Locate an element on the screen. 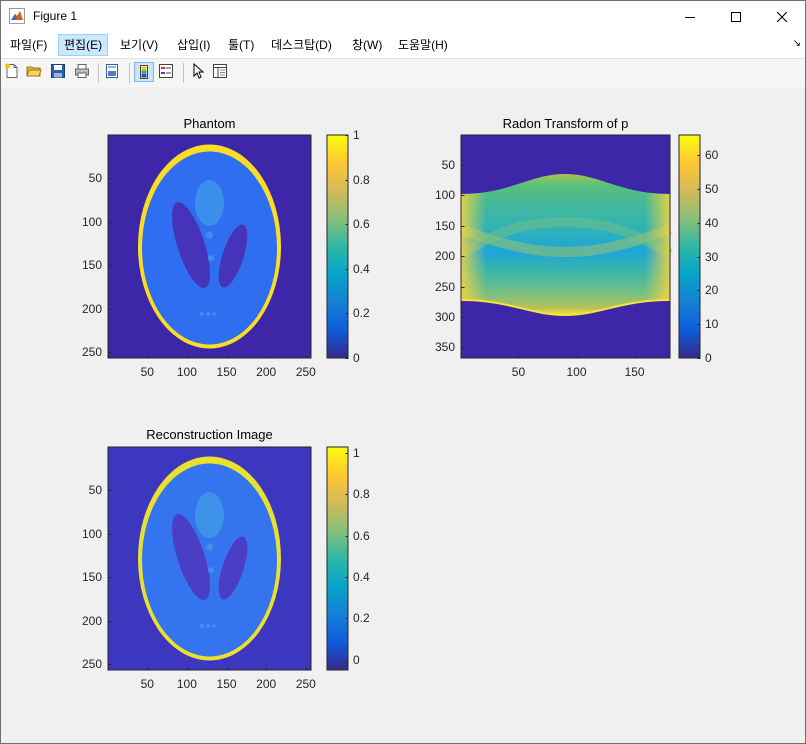  menu-edit: 편집(E) is located at coordinates (83, 45).